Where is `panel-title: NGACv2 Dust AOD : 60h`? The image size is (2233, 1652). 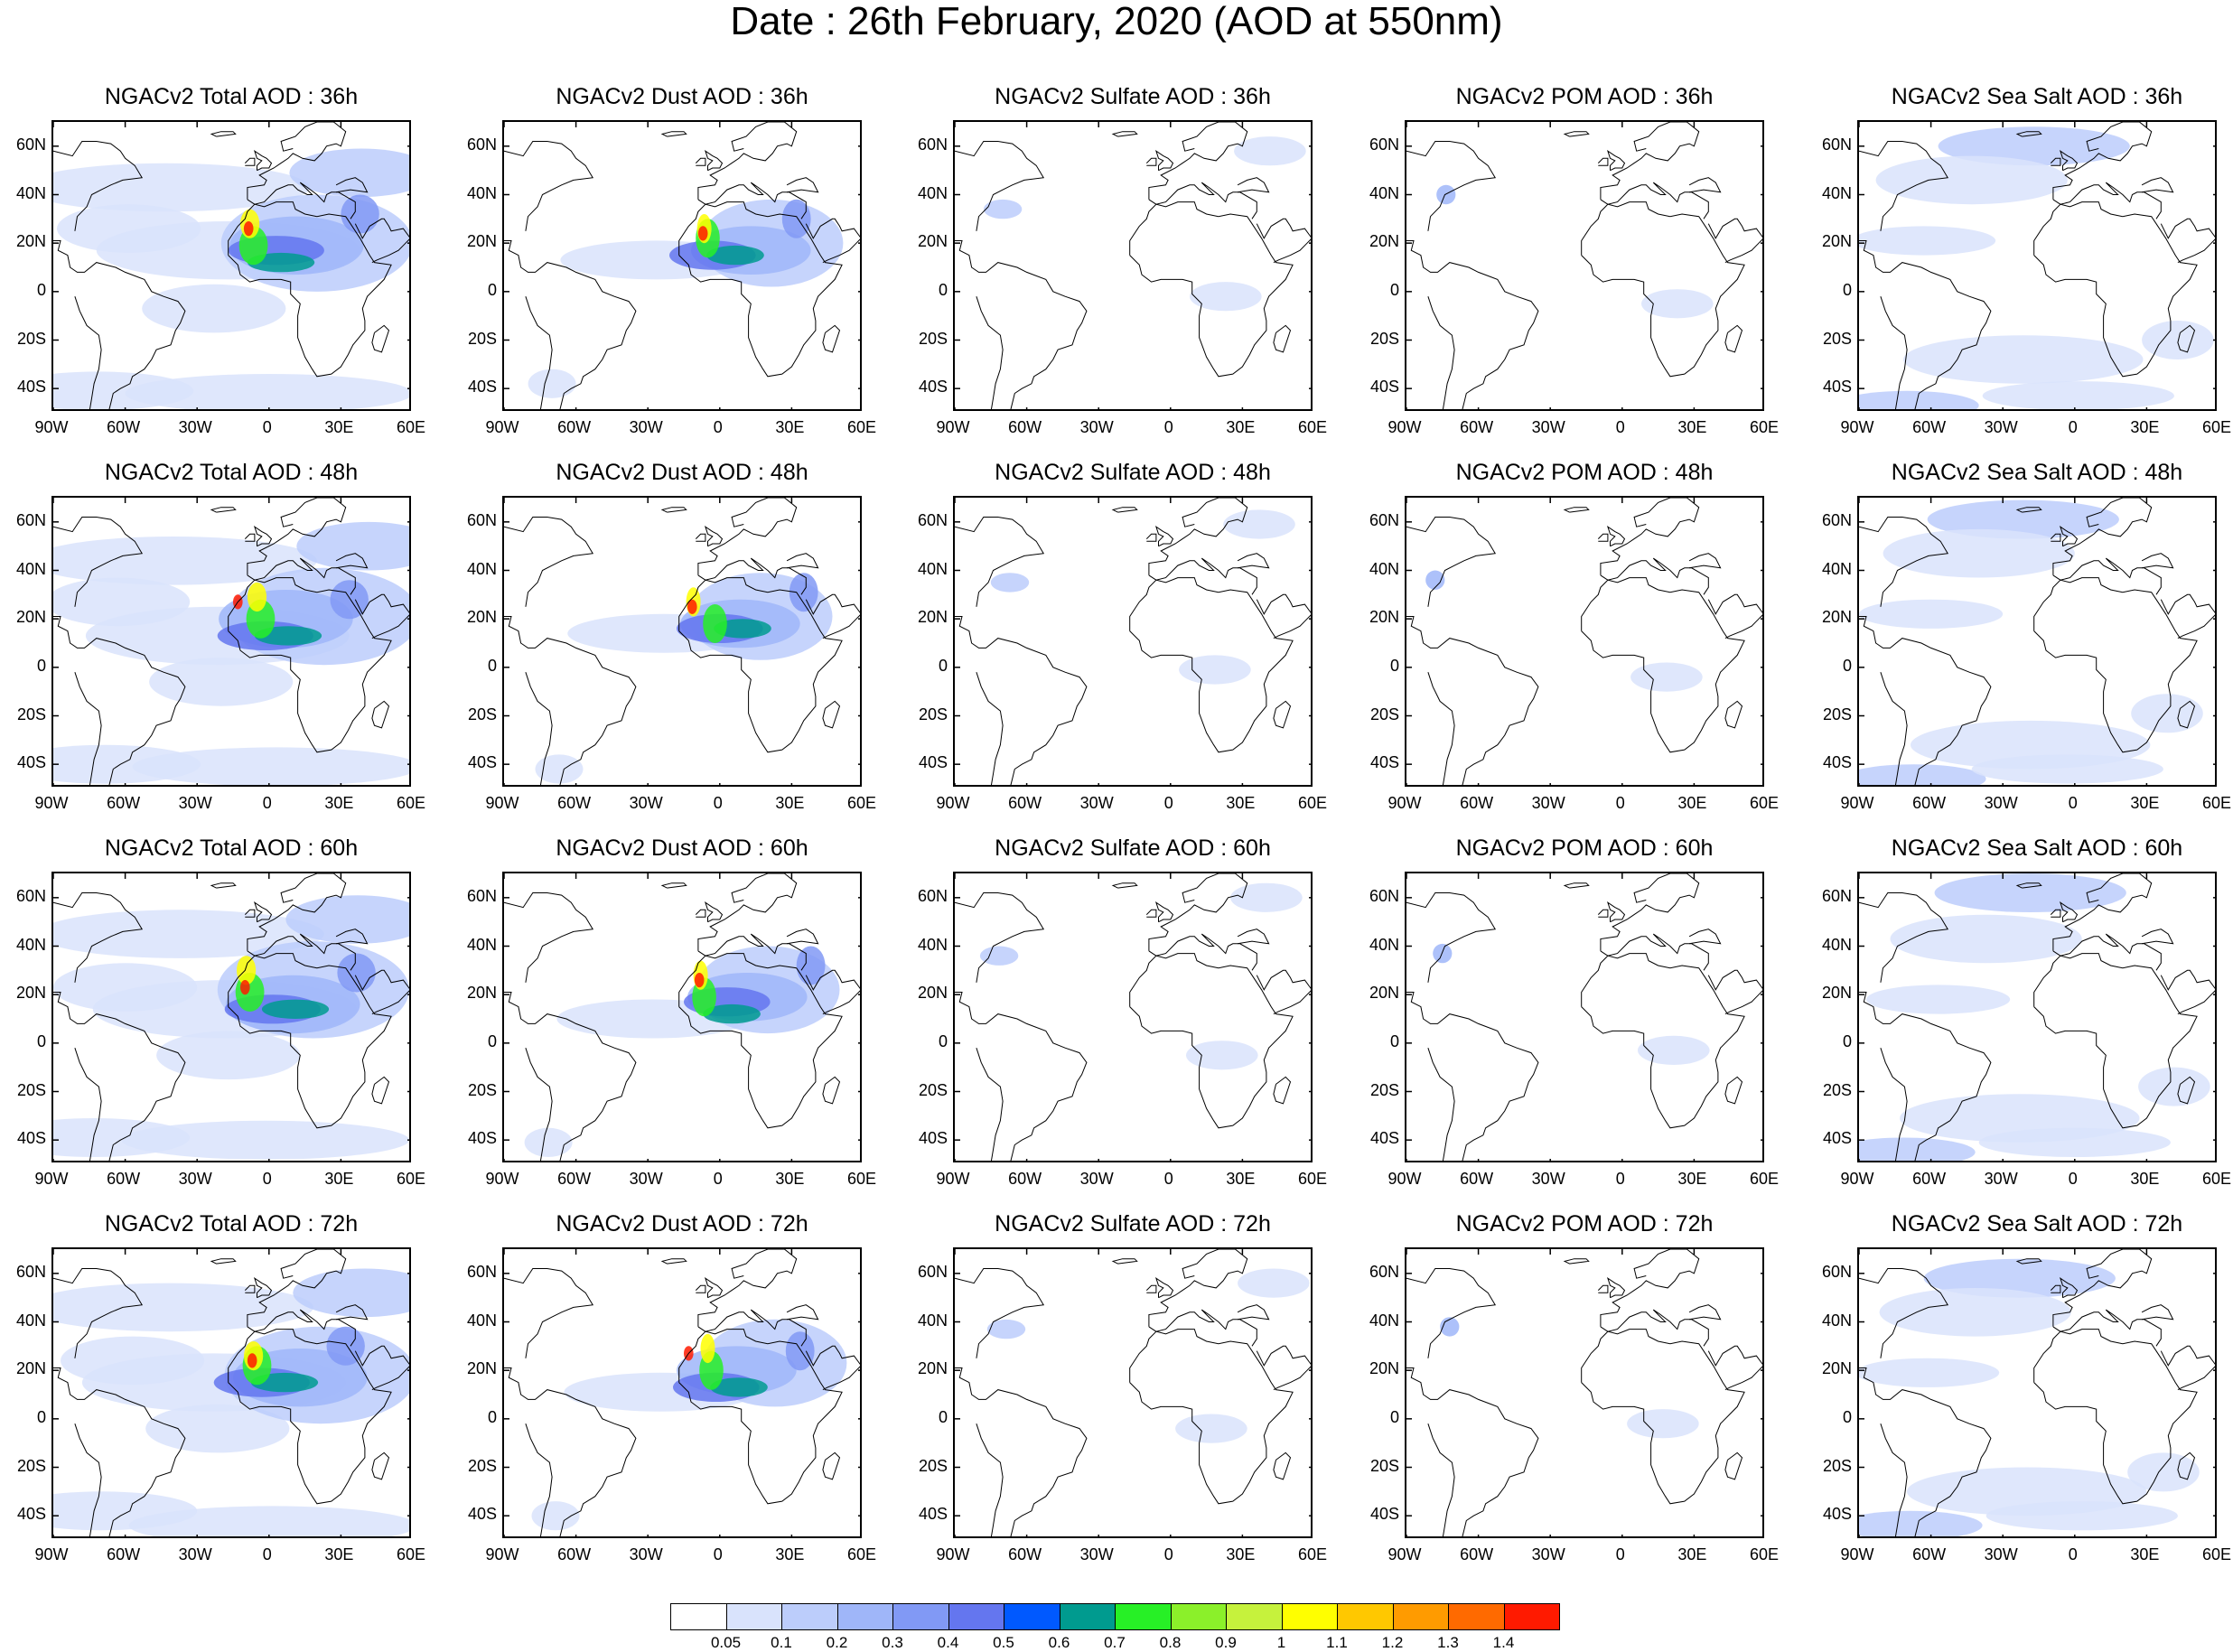
panel-title: NGACv2 Dust AOD : 60h is located at coordinates (682, 848).